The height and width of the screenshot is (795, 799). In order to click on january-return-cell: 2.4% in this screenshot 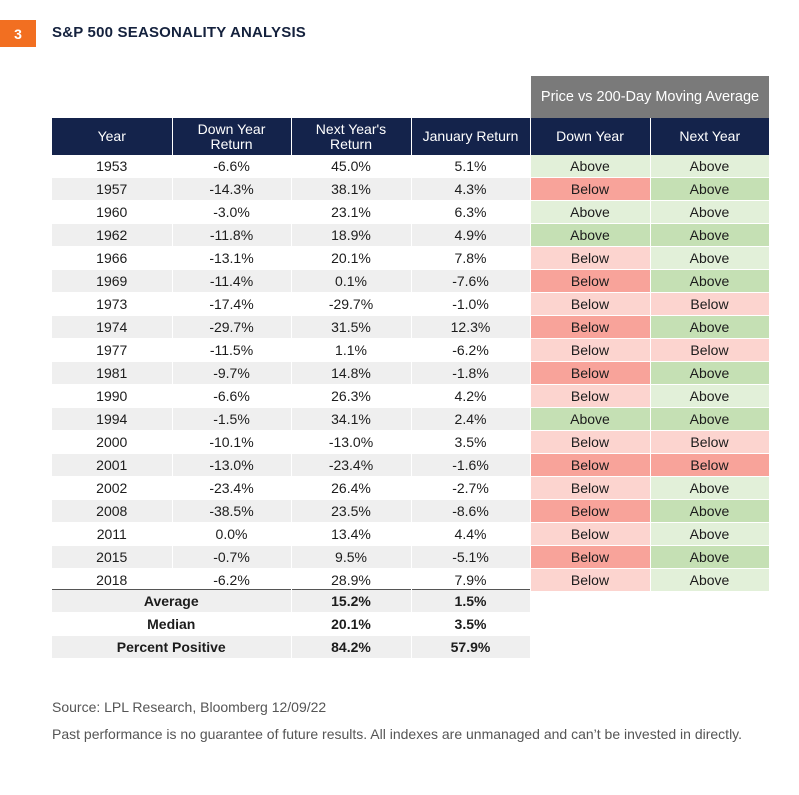, I will do `click(471, 419)`.